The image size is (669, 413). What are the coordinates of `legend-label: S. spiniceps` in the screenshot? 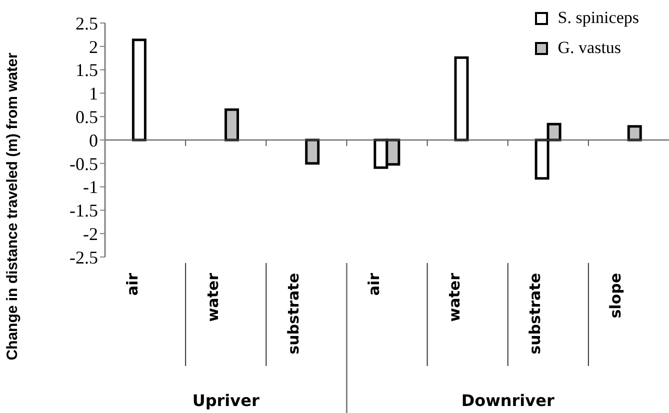 It's located at (598, 18).